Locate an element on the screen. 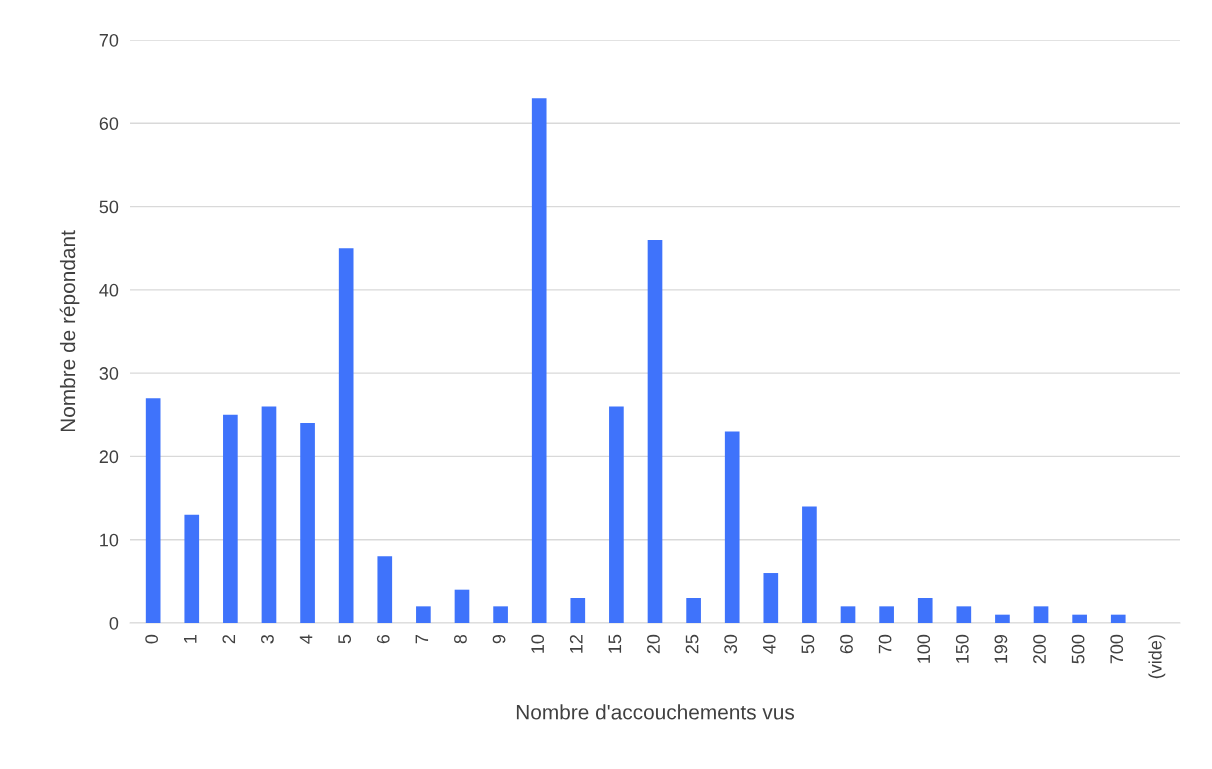 The height and width of the screenshot is (769, 1212). x-tick-label: 25 is located at coordinates (692, 644).